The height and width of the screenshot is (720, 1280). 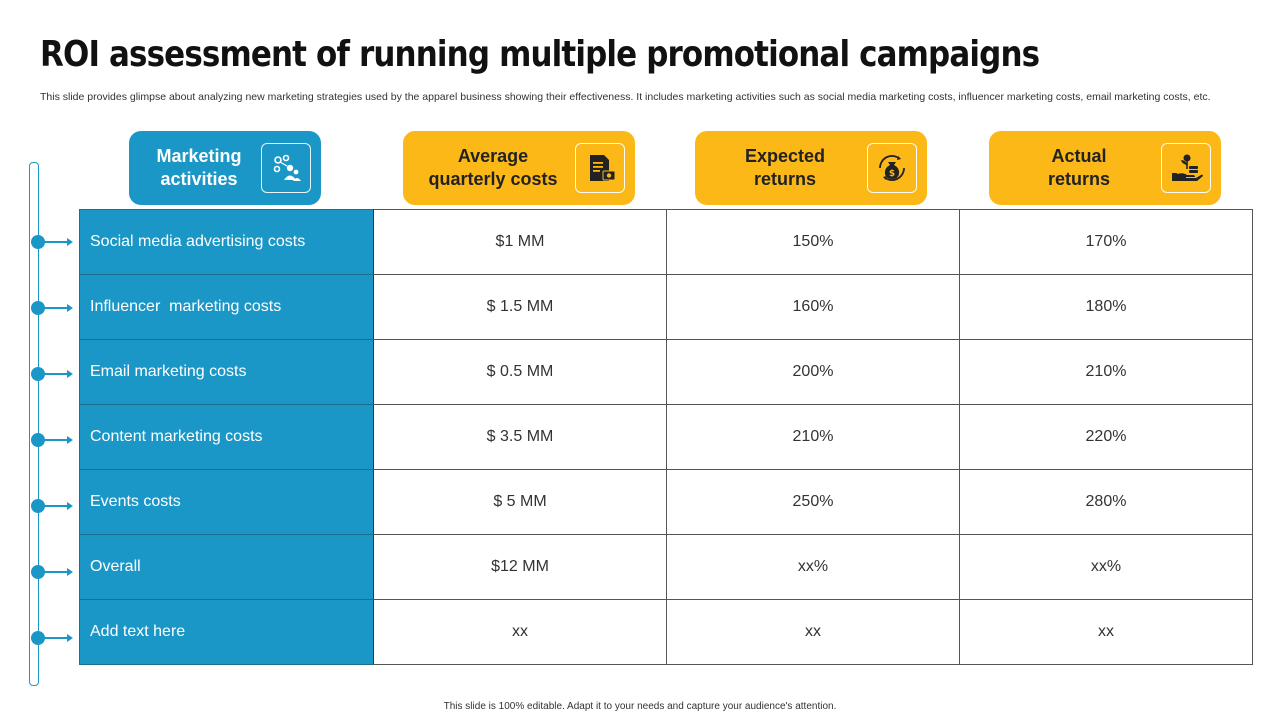 I want to click on cost-cell: $1 MM, so click(x=520, y=242).